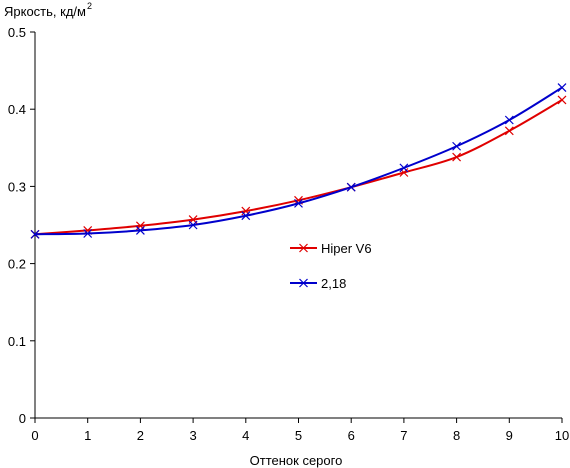 This screenshot has height=468, width=570. I want to click on x-tick-label: 5, so click(298, 435).